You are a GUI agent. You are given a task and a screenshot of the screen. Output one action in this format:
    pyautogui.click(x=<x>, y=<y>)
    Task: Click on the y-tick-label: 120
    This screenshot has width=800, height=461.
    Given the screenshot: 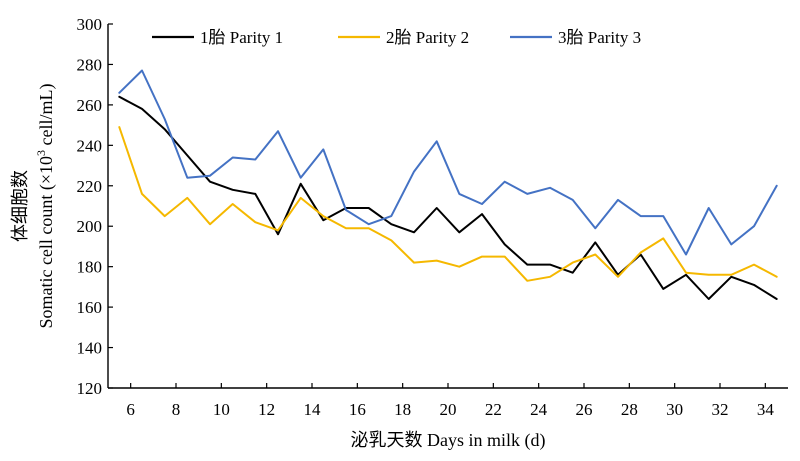 What is the action you would take?
    pyautogui.click(x=90, y=388)
    